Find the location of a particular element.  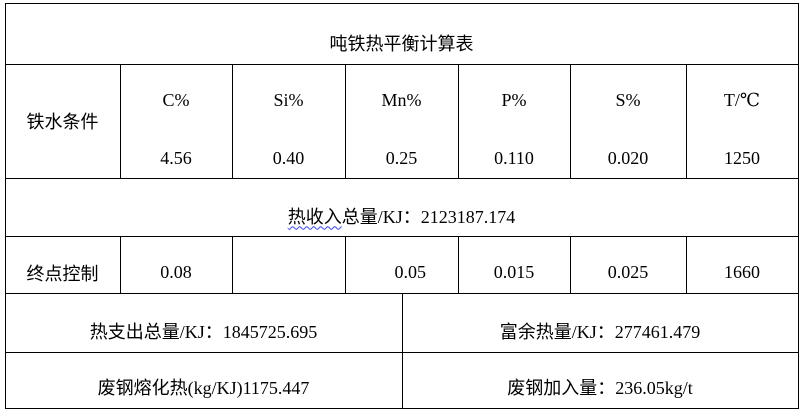

heat-income-label: 热收入 is located at coordinates (314, 216).